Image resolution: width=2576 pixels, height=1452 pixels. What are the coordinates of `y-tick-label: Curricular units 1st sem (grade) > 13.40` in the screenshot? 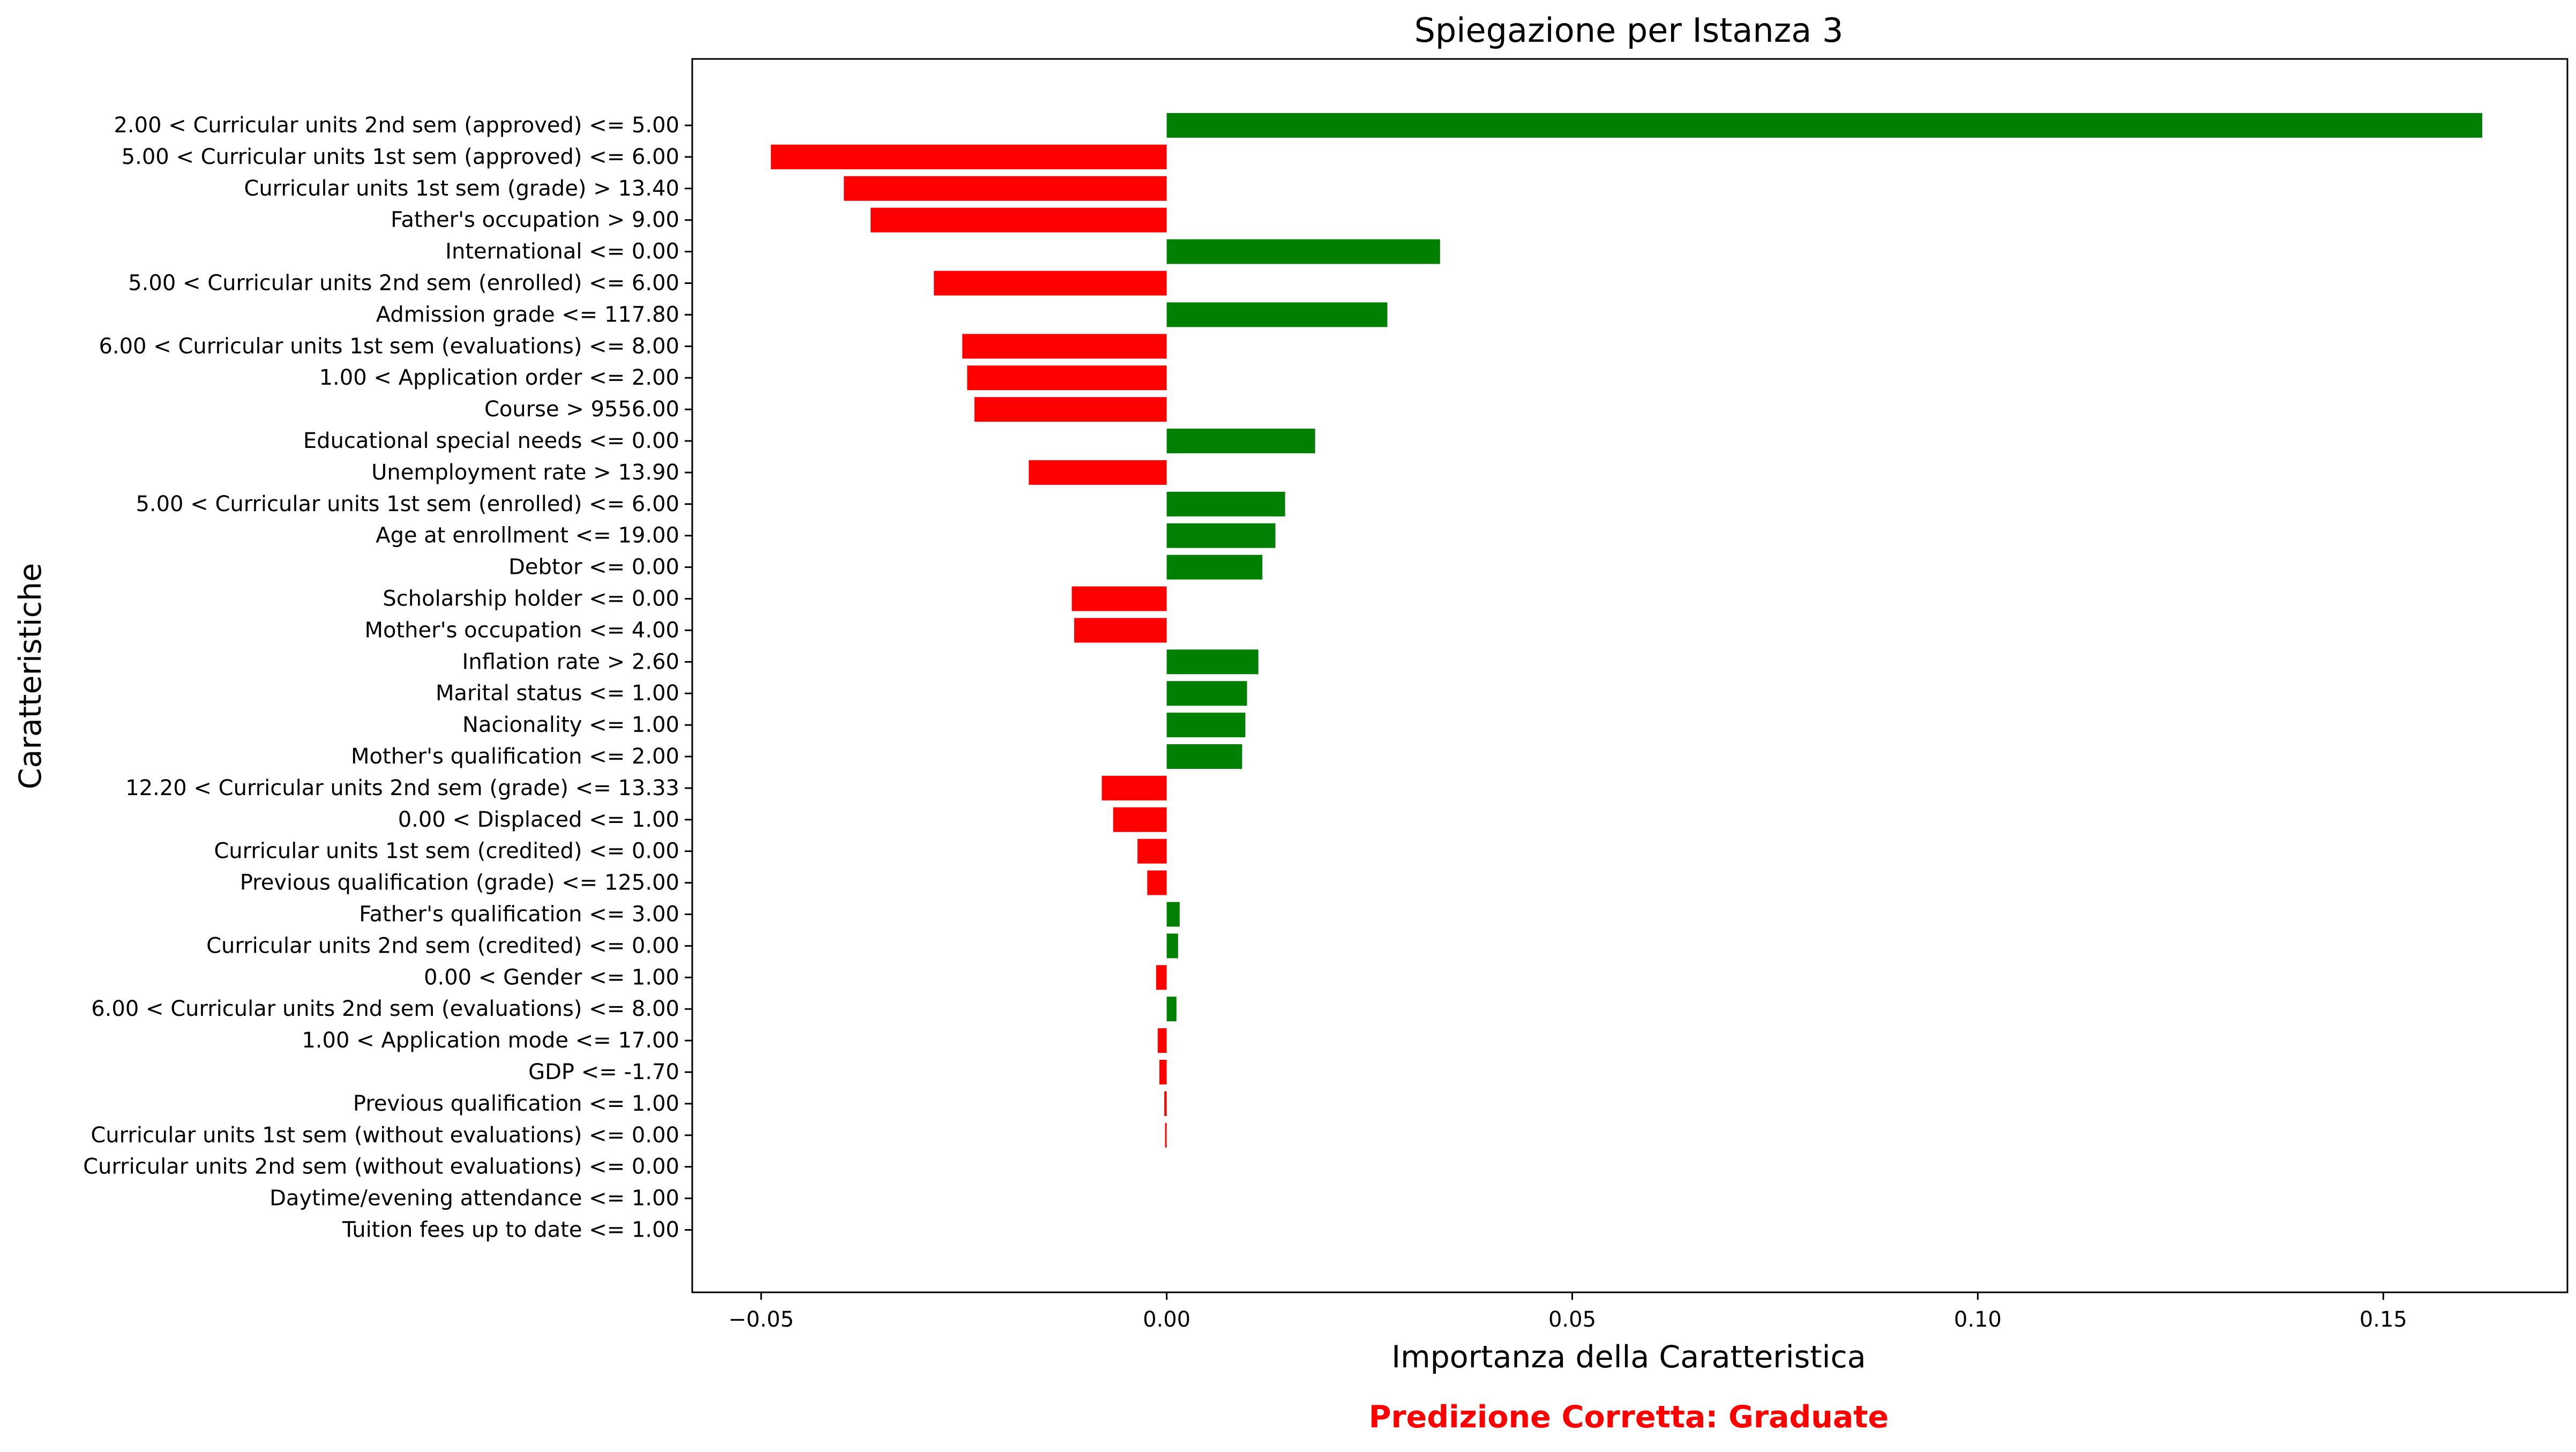 It's located at (461, 188).